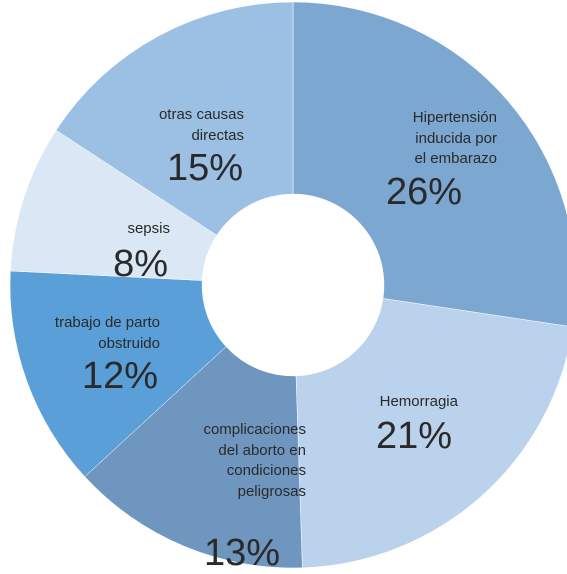 The image size is (567, 574). I want to click on slice-label: sepsis, so click(148, 228).